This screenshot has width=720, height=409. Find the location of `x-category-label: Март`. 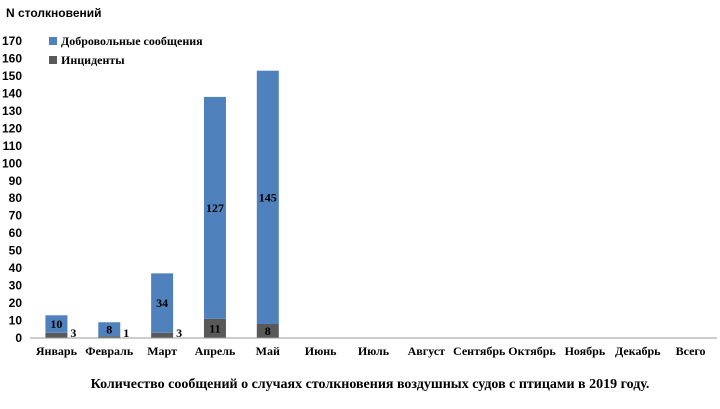

x-category-label: Март is located at coordinates (162, 351).